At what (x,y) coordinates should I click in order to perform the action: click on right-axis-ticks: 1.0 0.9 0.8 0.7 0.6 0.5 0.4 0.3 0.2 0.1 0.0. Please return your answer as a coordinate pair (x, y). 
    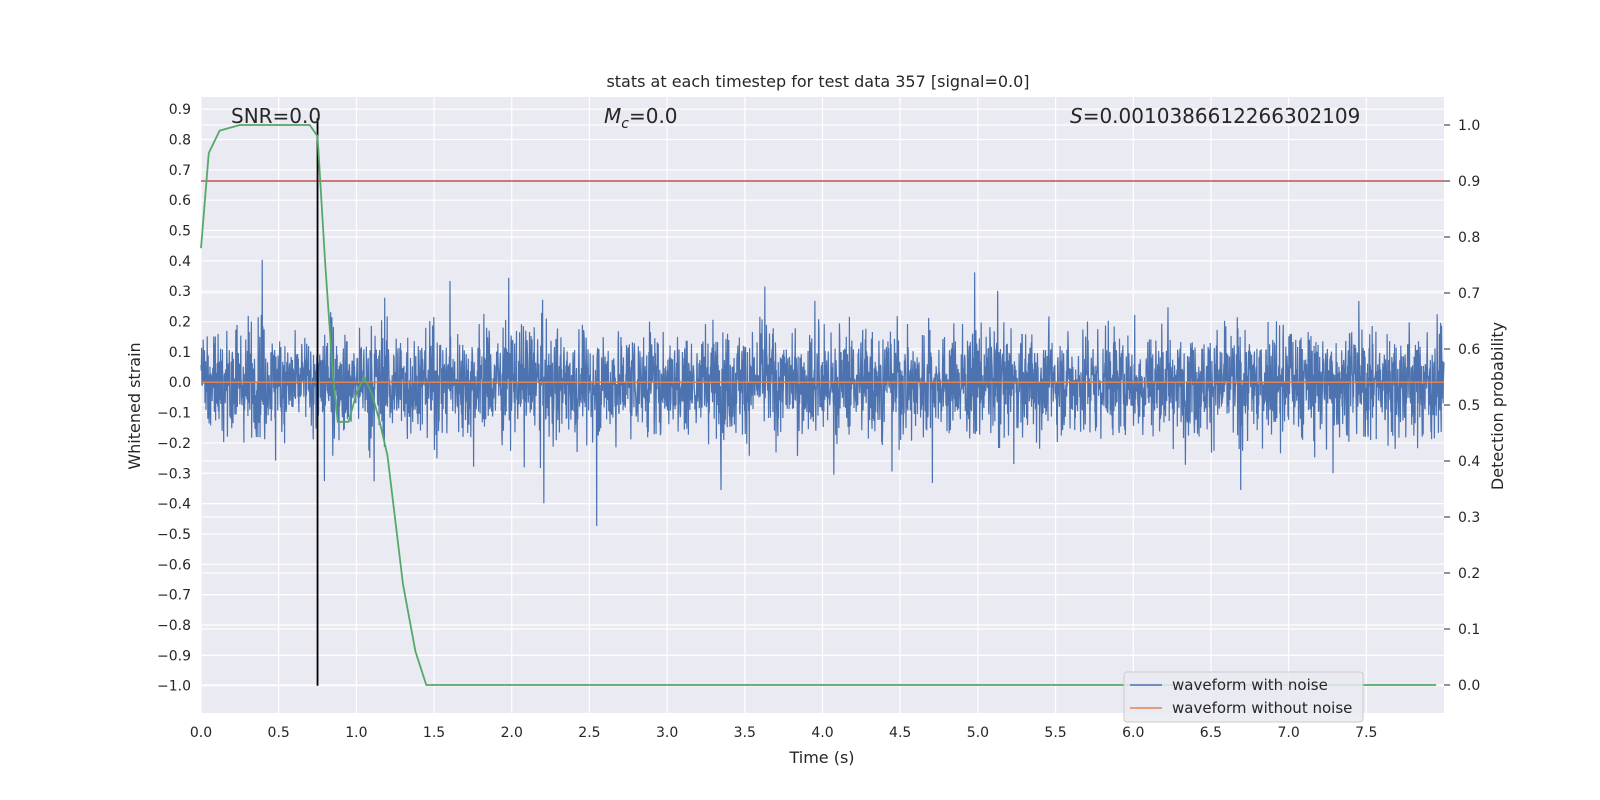
    Looking at the image, I should click on (1462, 406).